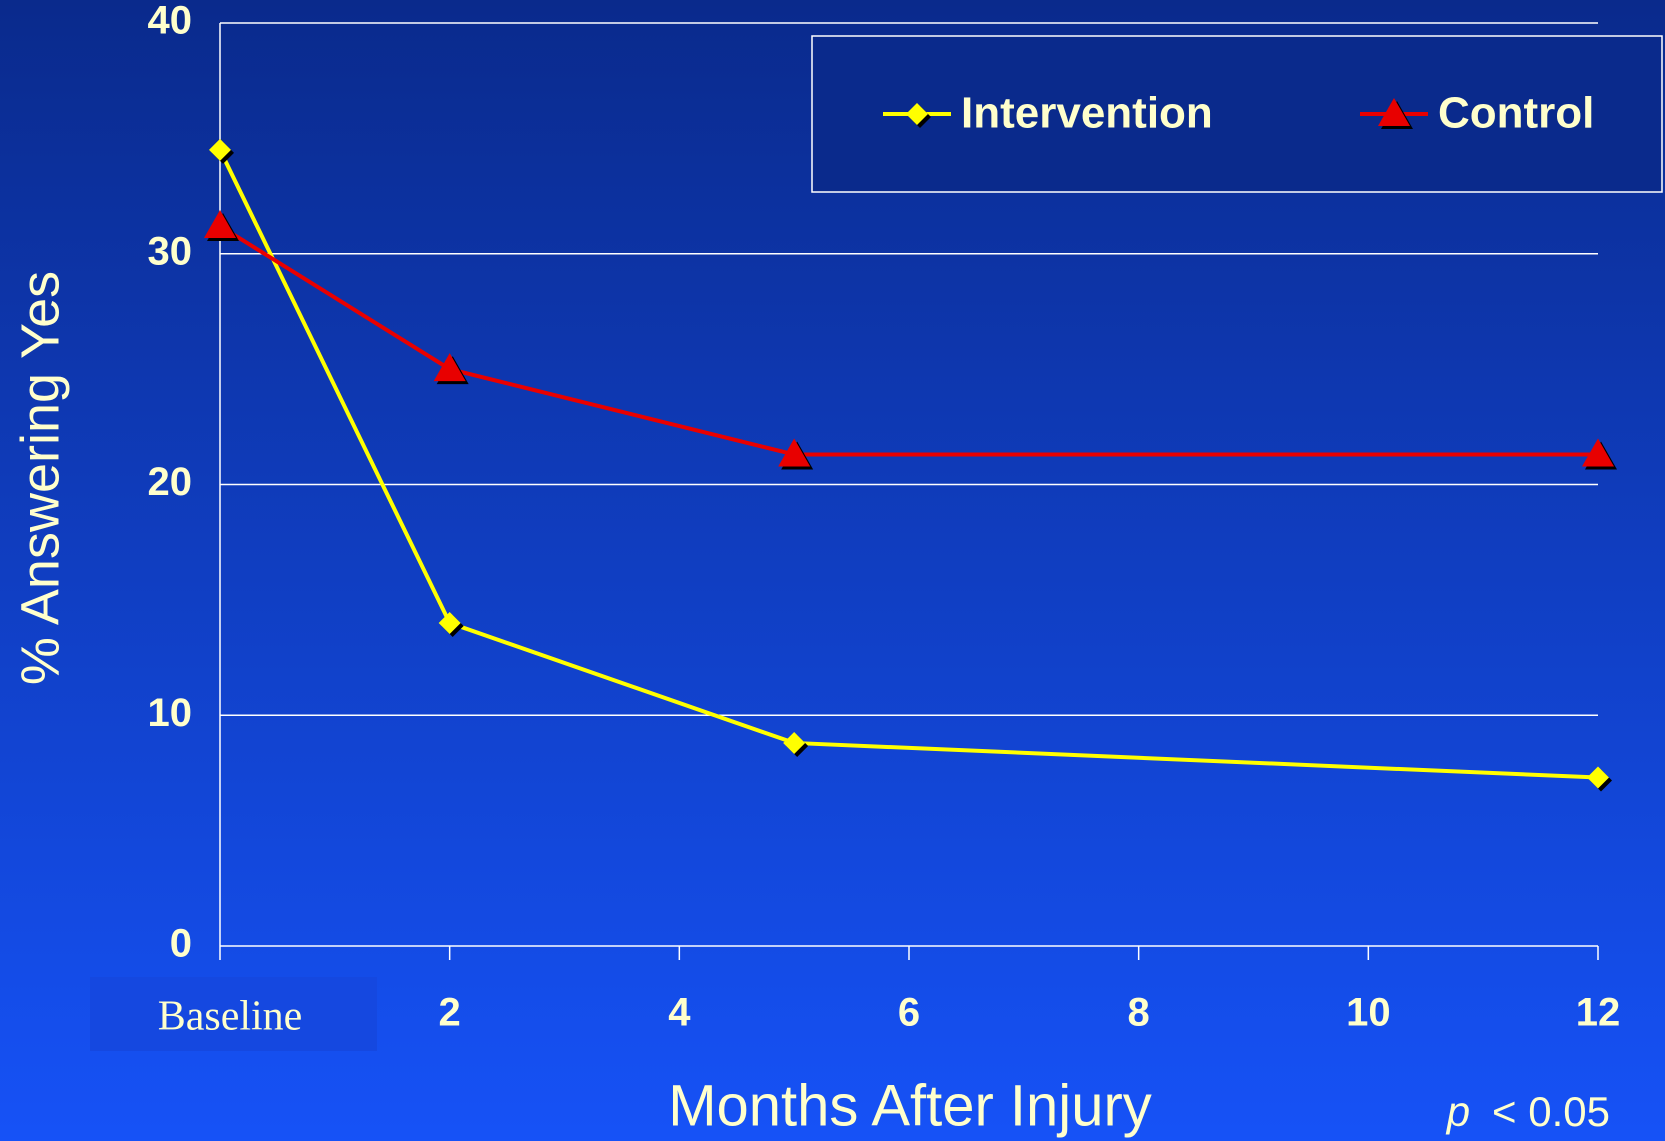  What do you see at coordinates (679, 1013) in the screenshot?
I see `x-tick-label: 4` at bounding box center [679, 1013].